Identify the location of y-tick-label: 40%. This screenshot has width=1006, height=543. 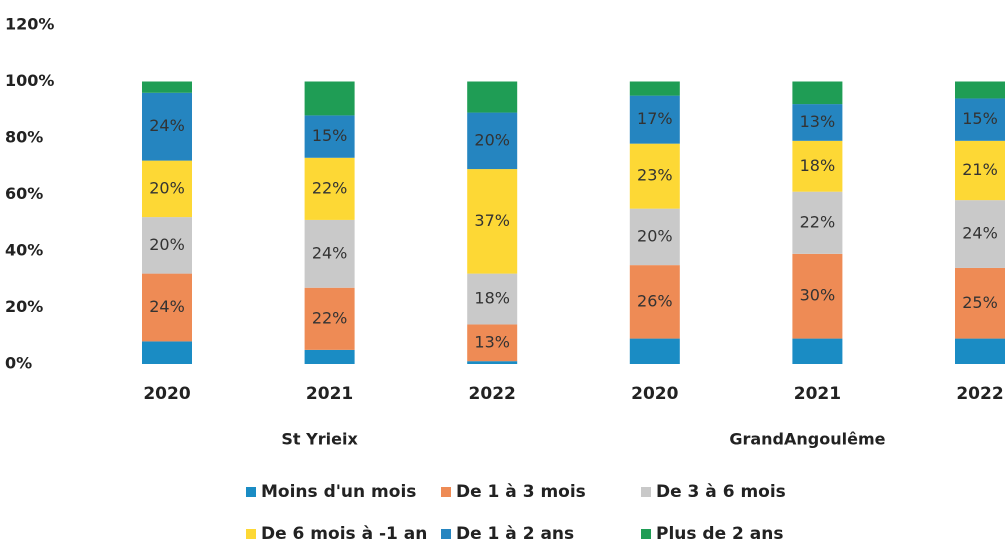
(24, 250).